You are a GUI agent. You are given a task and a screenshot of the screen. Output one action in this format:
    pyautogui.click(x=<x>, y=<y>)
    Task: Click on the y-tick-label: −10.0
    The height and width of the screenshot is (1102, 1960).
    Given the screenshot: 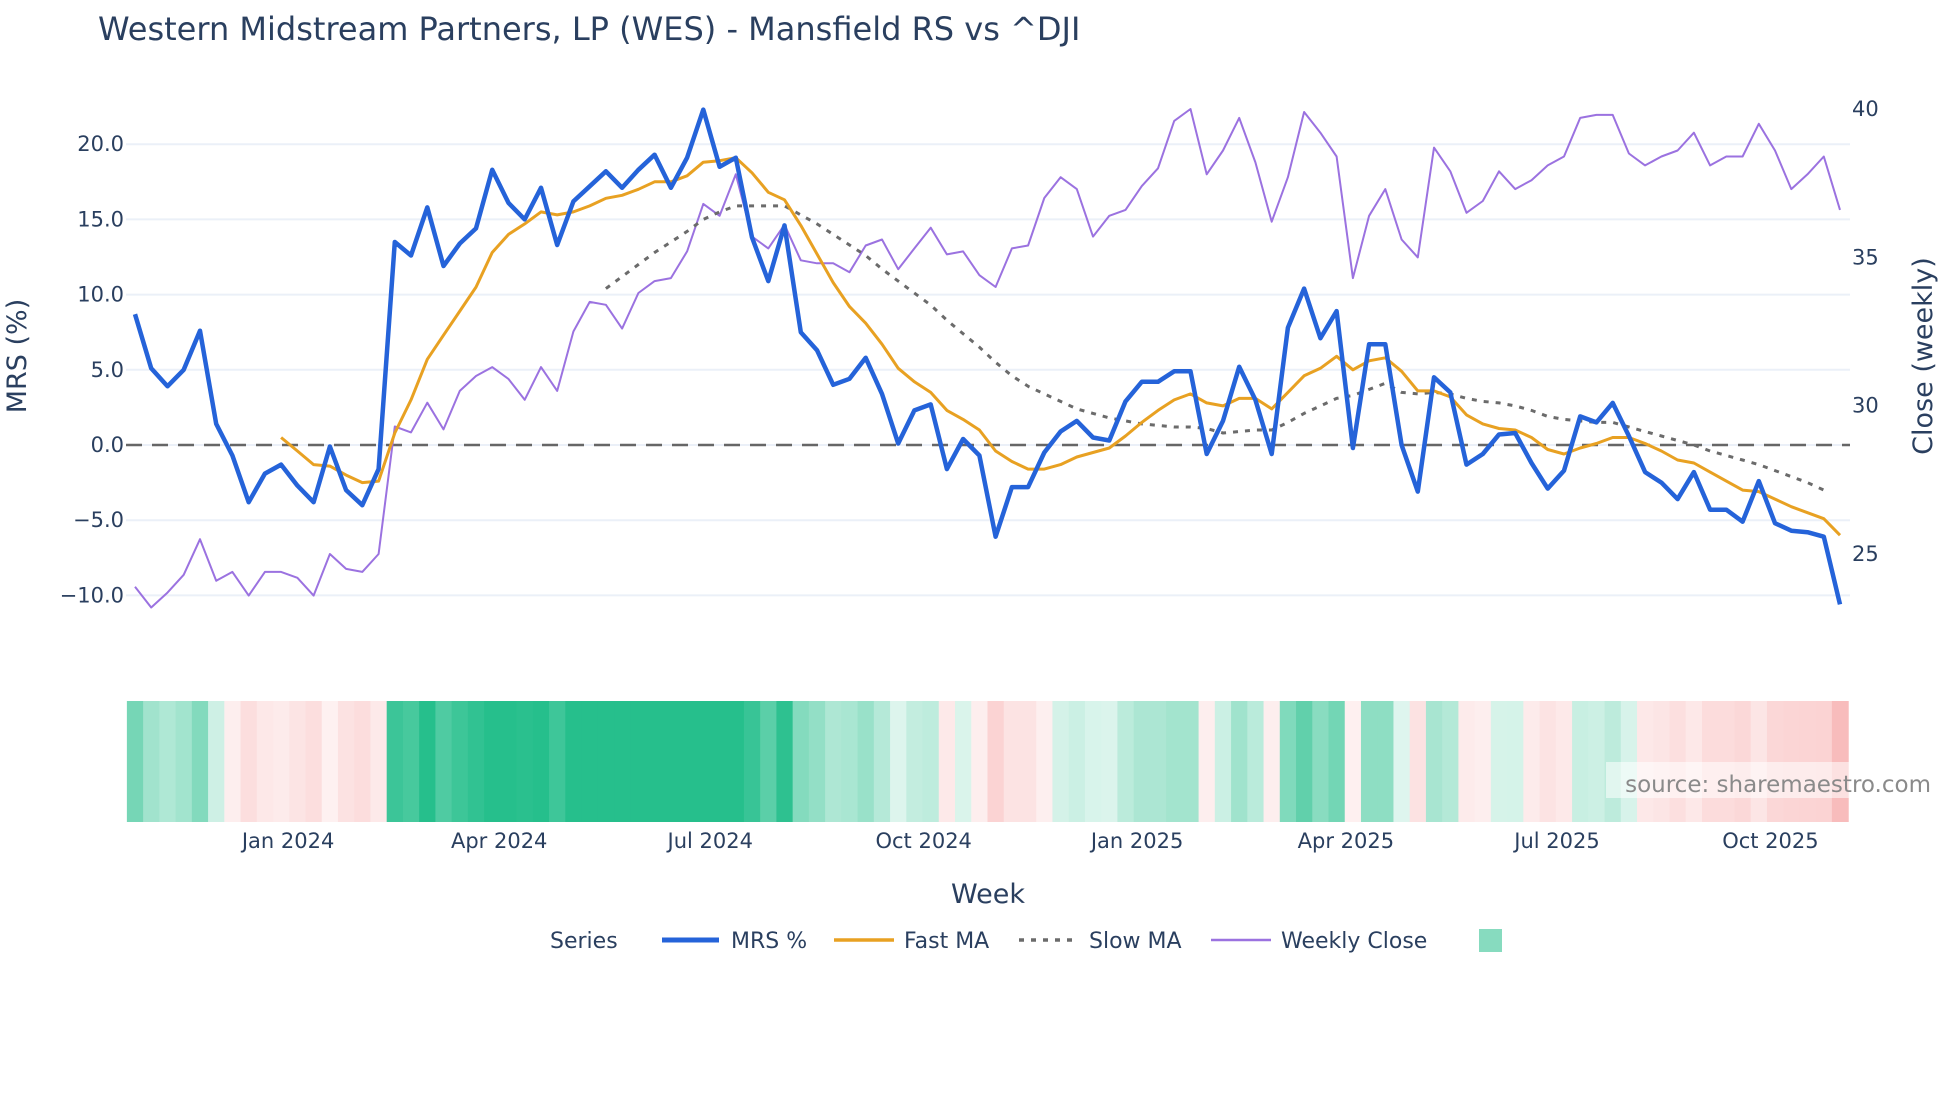 What is the action you would take?
    pyautogui.click(x=92, y=595)
    